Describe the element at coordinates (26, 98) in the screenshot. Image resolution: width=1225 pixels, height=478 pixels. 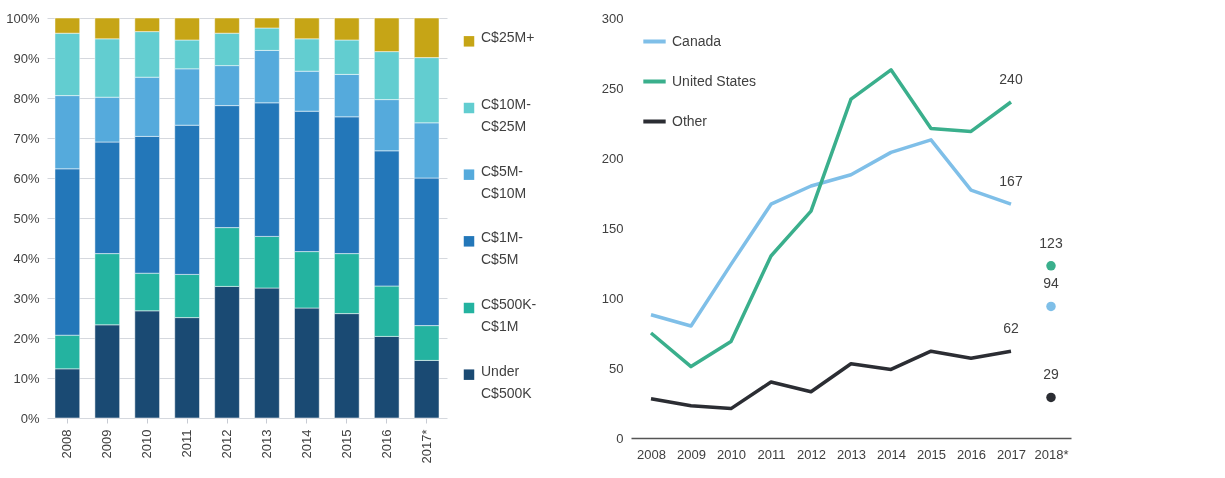
I see `y-tick-label: 80%` at that location.